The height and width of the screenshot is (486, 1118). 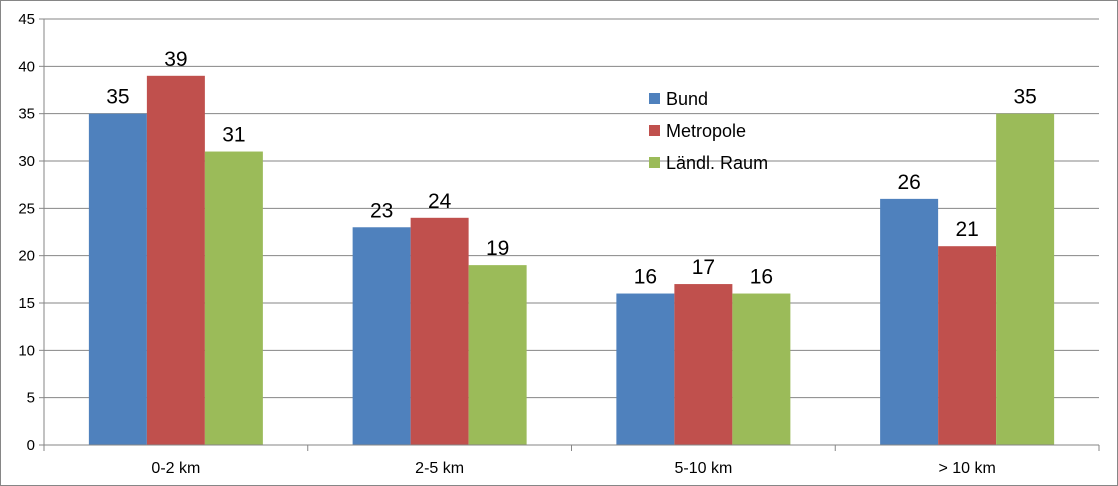 What do you see at coordinates (233, 135) in the screenshot?
I see `data-label: 31` at bounding box center [233, 135].